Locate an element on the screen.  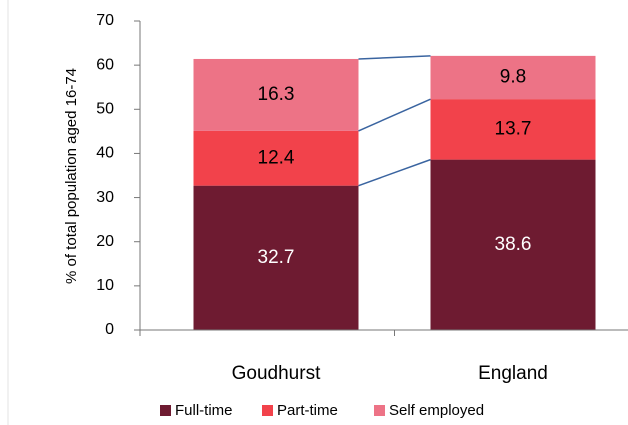
y-tick-label: 40 is located at coordinates (105, 153).